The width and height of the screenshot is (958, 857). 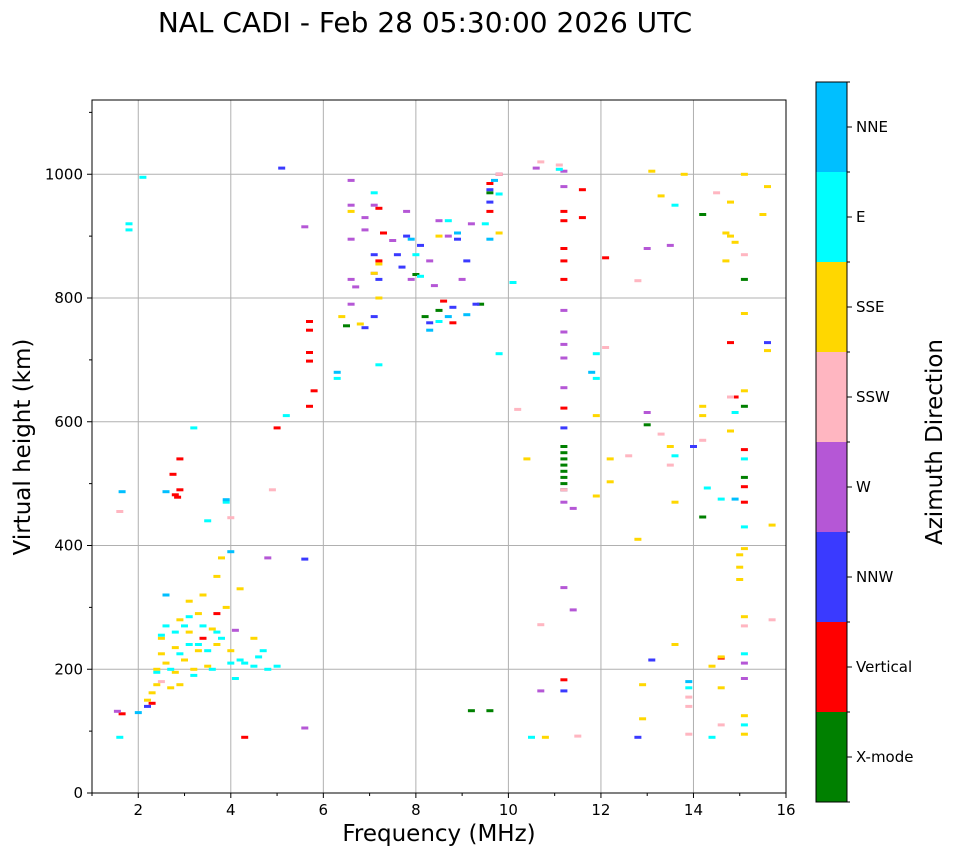 I want to click on colorbar-tick-label: X-mode, so click(x=884, y=757).